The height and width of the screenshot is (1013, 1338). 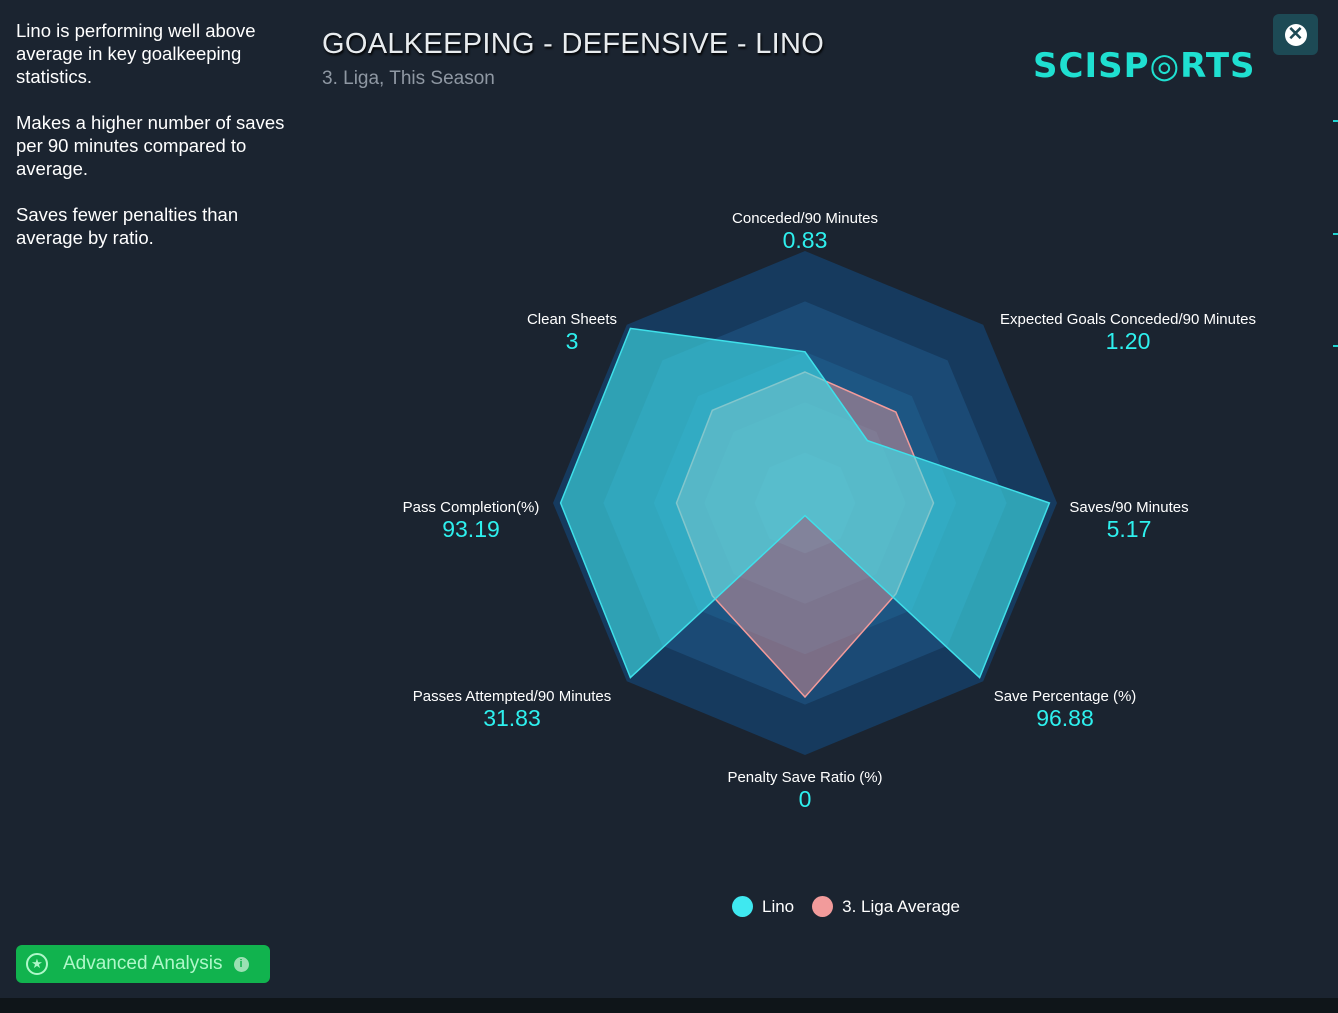 I want to click on scroll-indicator, so click(x=1335, y=506).